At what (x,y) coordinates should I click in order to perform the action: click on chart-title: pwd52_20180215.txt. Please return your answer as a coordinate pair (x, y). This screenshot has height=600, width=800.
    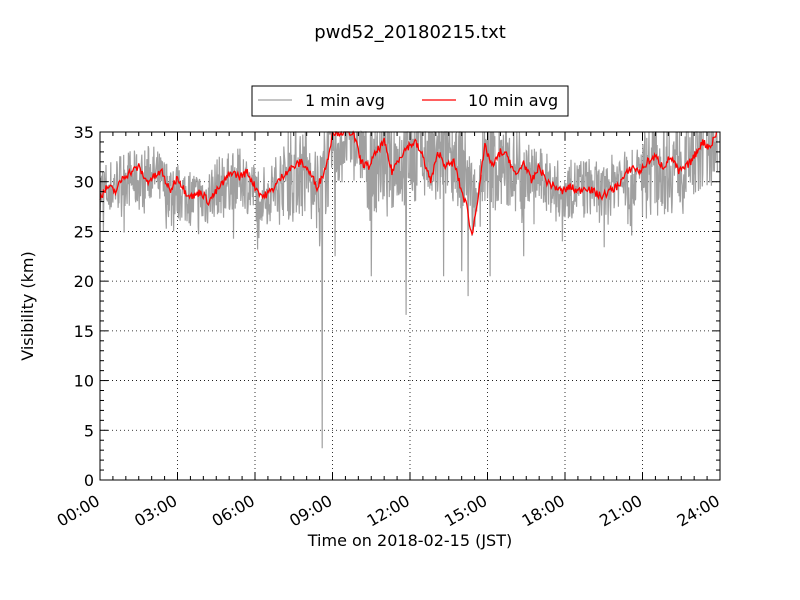
    Looking at the image, I should click on (410, 32).